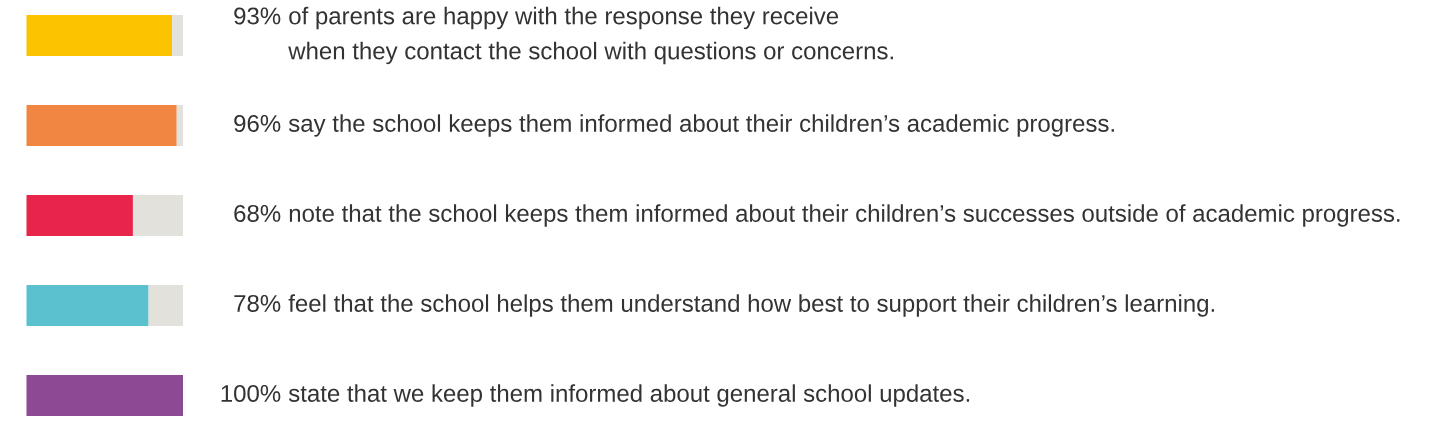  I want to click on data-label: 68%, so click(257, 213).